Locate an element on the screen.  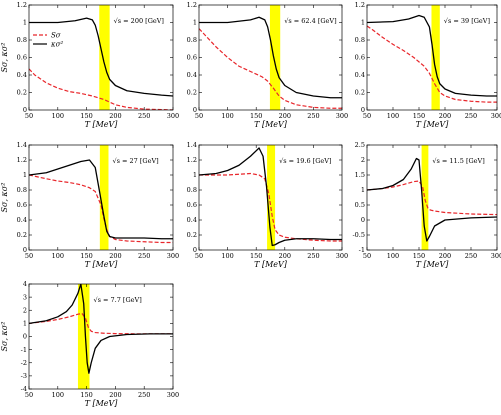
energy-annotation: √s = 11.5 [GeV] is located at coordinates (458, 161).